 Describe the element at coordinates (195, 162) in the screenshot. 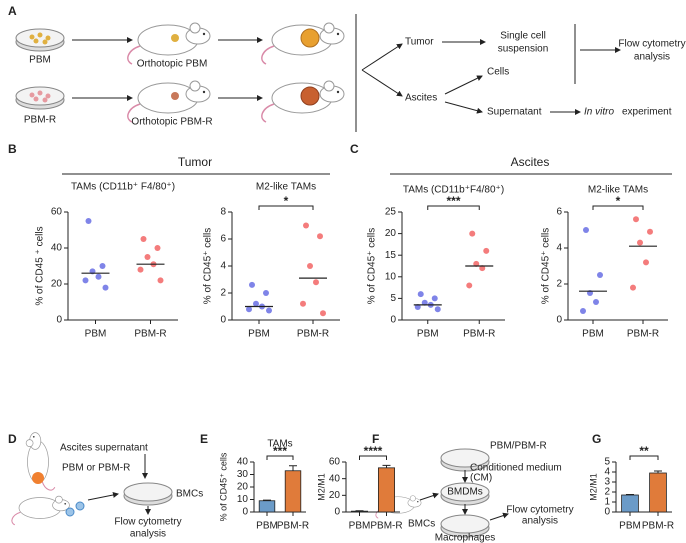

I see `group-title: Tumor` at that location.